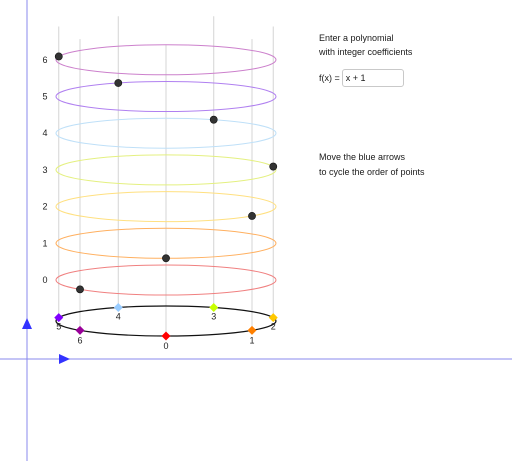  Describe the element at coordinates (273, 327) in the screenshot. I see `base-point-label: 2` at that location.